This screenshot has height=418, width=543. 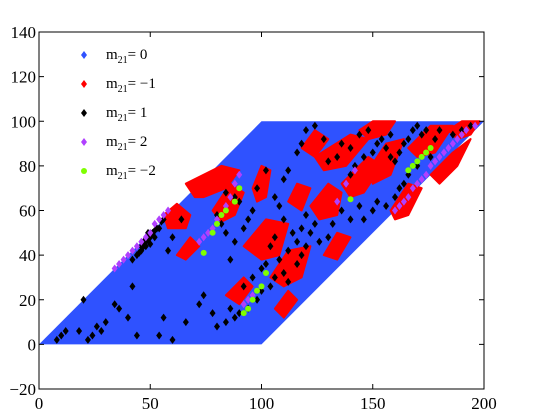 What do you see at coordinates (24, 32) in the screenshot?
I see `y-tick-label: 140` at bounding box center [24, 32].